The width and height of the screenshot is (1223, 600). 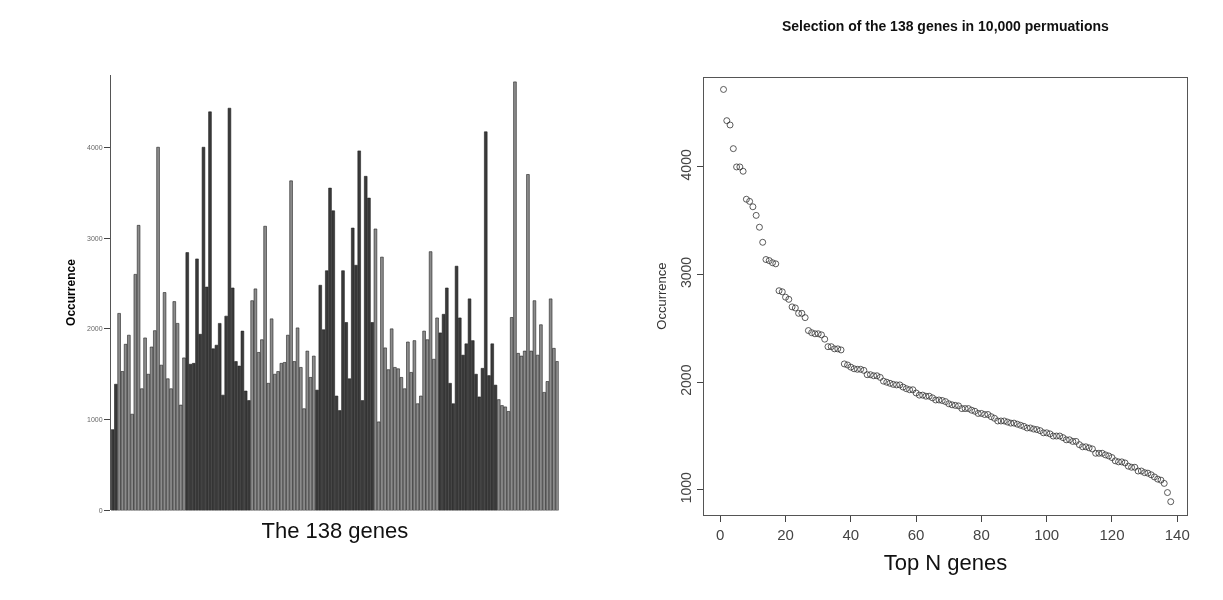 I want to click on x-axis-title: Top N genes, so click(x=945, y=562).